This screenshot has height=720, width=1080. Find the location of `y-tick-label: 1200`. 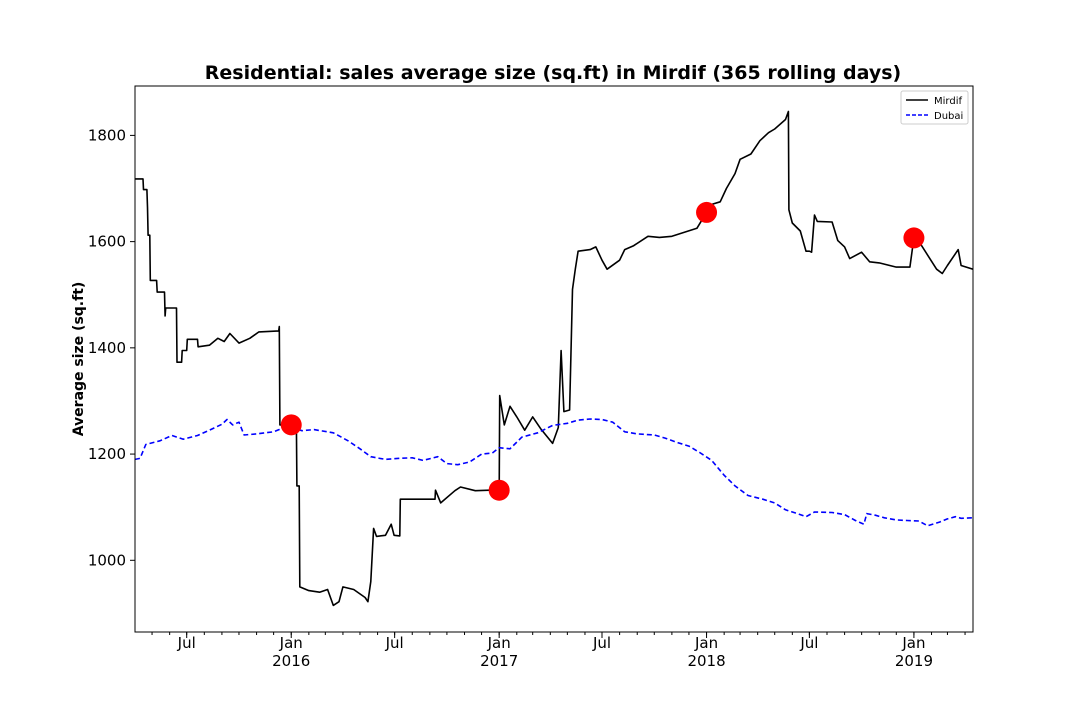

y-tick-label: 1200 is located at coordinates (107, 454).